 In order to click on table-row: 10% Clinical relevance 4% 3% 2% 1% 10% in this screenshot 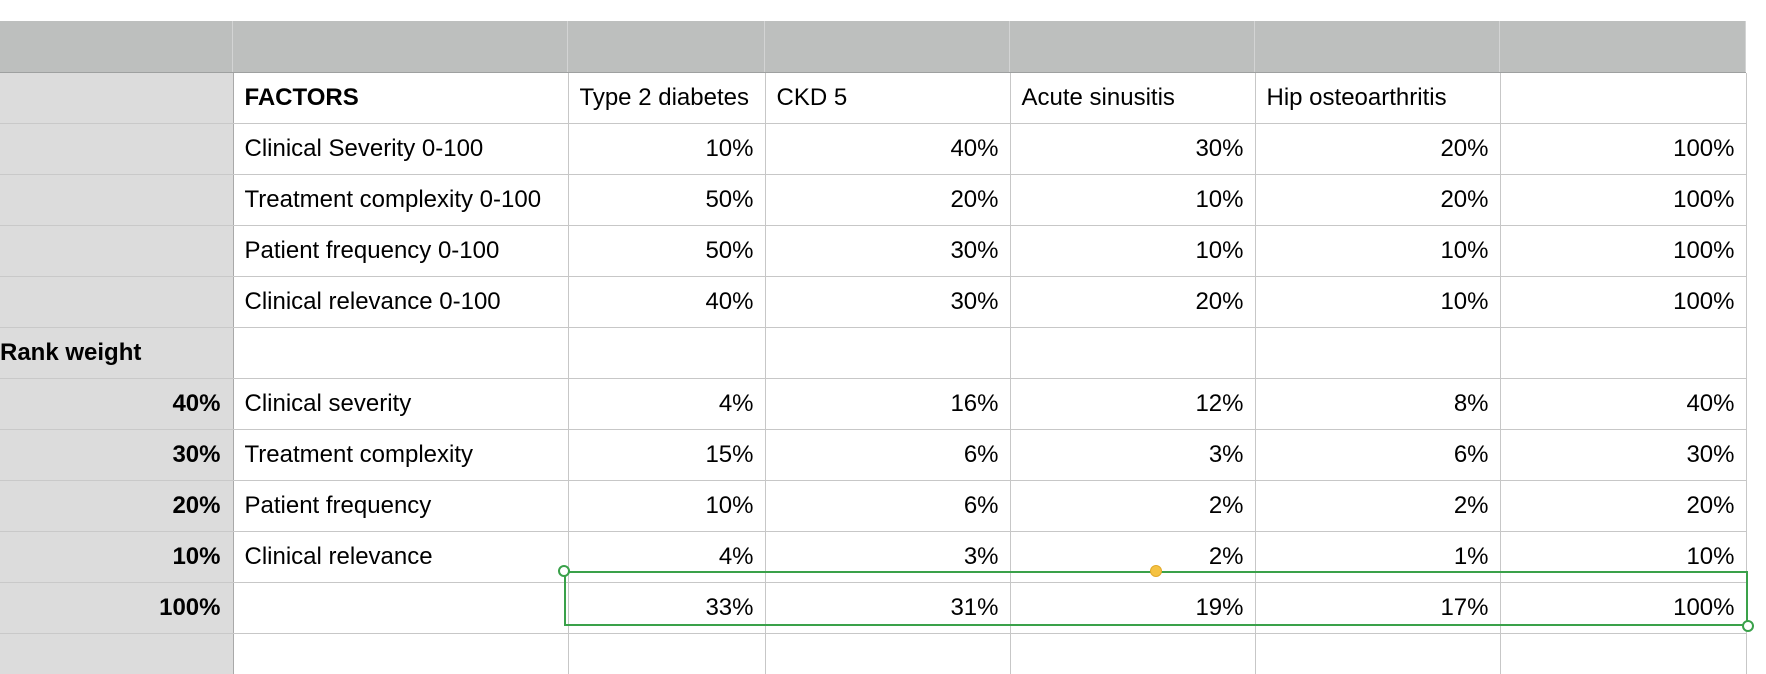, I will do `click(873, 557)`.